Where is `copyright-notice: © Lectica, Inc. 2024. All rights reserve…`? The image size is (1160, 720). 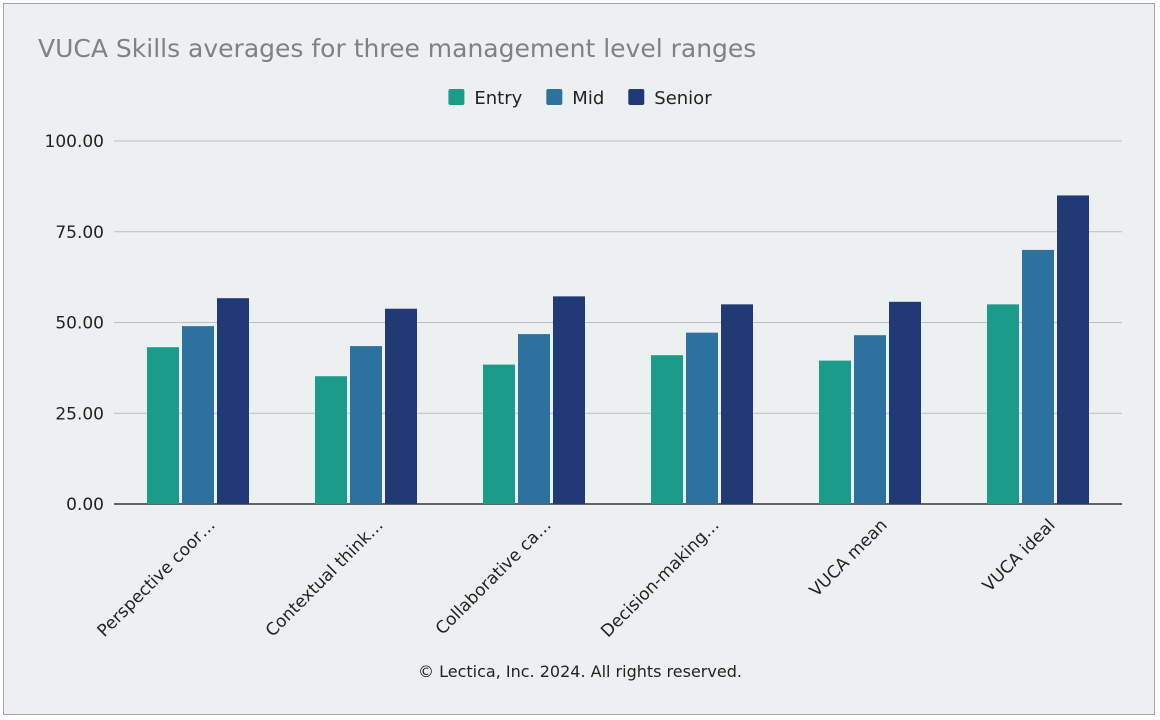 copyright-notice: © Lectica, Inc. 2024. All rights reserve… is located at coordinates (580, 671).